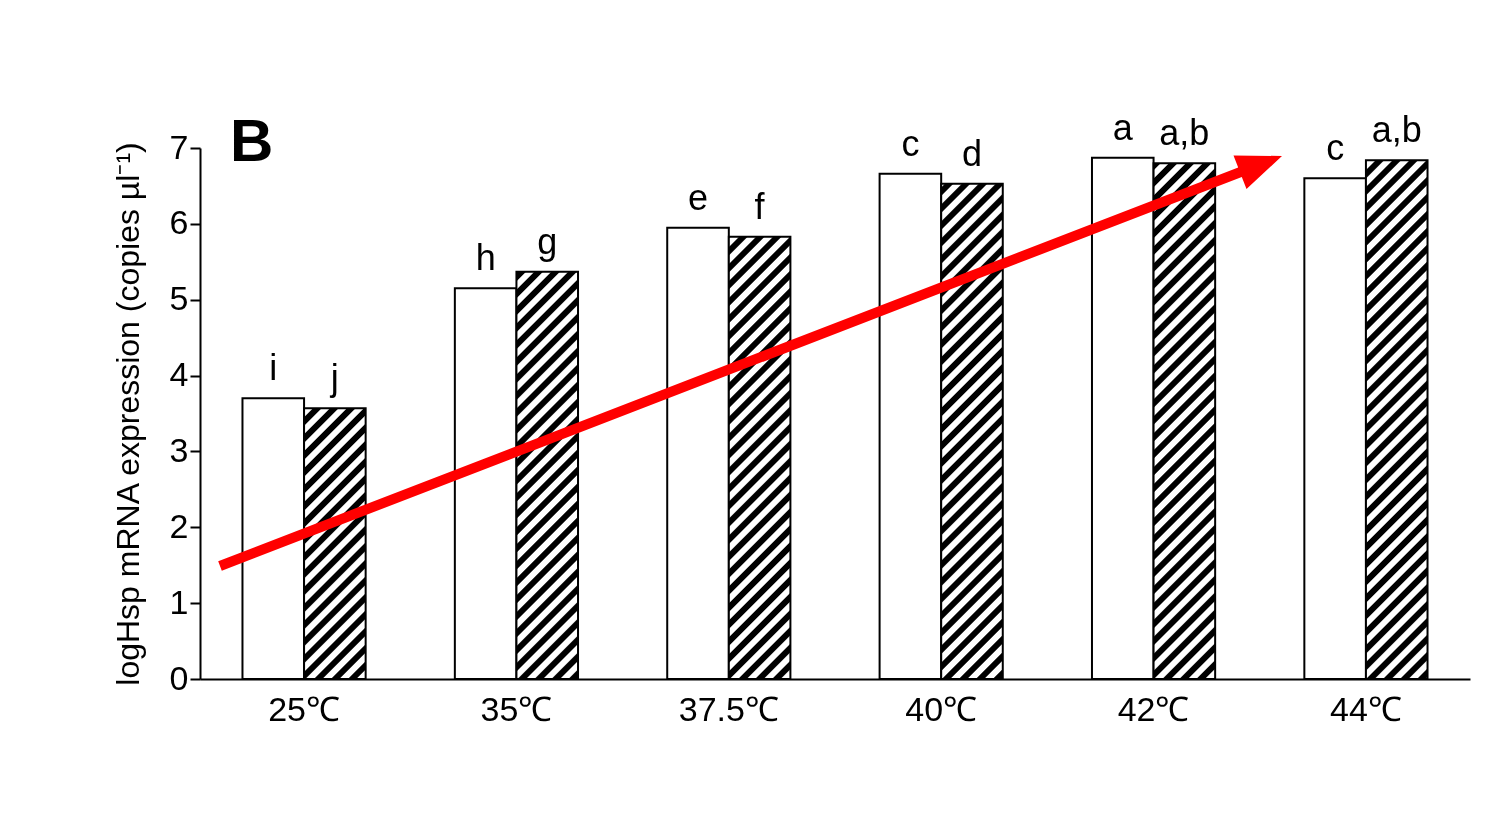  What do you see at coordinates (760, 206) in the screenshot?
I see `annotation: f` at bounding box center [760, 206].